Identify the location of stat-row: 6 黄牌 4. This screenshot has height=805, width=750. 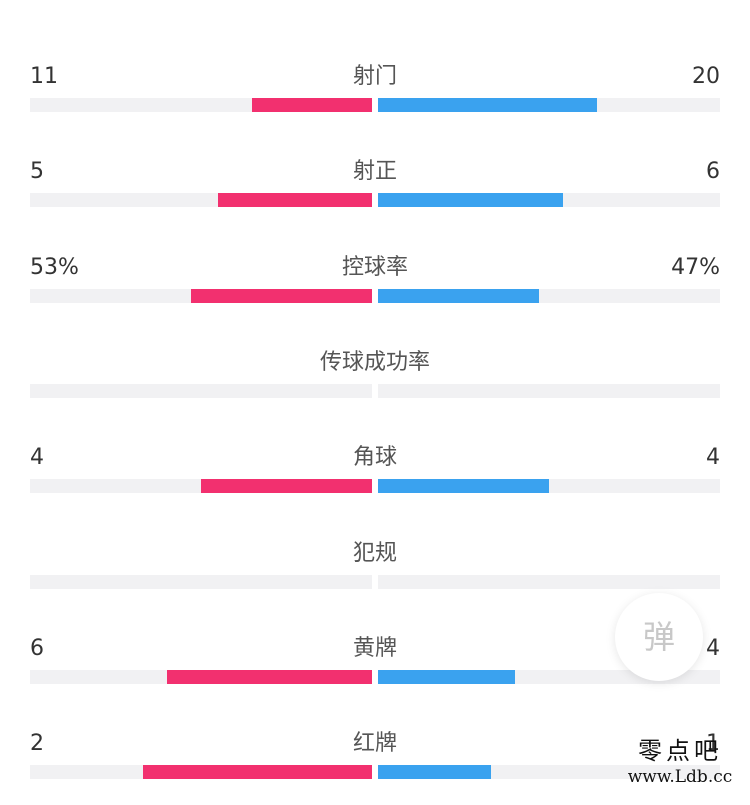
(375, 670).